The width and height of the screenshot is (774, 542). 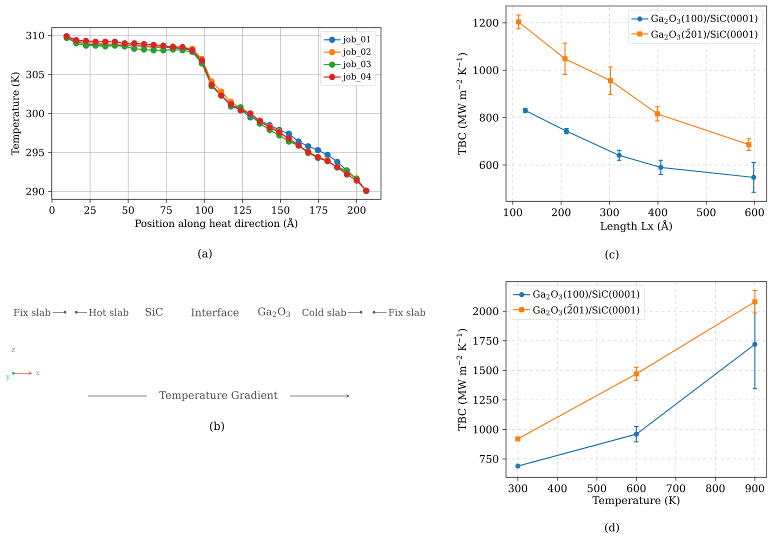 What do you see at coordinates (166, 210) in the screenshot?
I see `x-tick-label: 75` at bounding box center [166, 210].